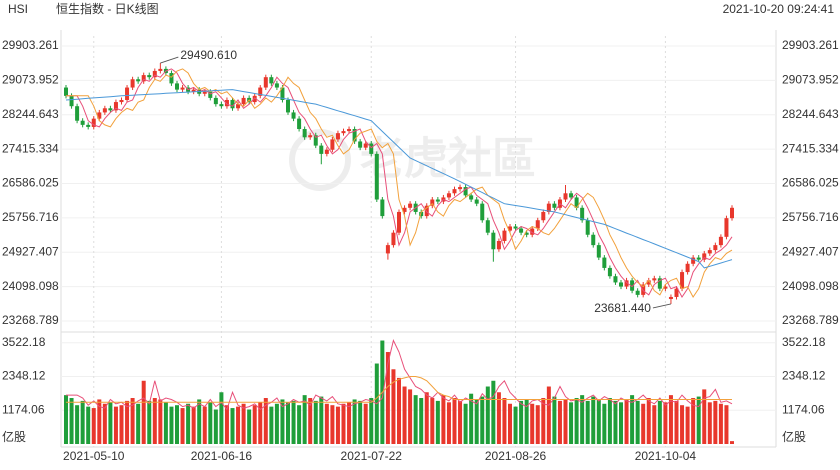 The height and width of the screenshot is (470, 840). I want to click on chart-title: 恒生指数 - 日K线图, so click(107, 8).